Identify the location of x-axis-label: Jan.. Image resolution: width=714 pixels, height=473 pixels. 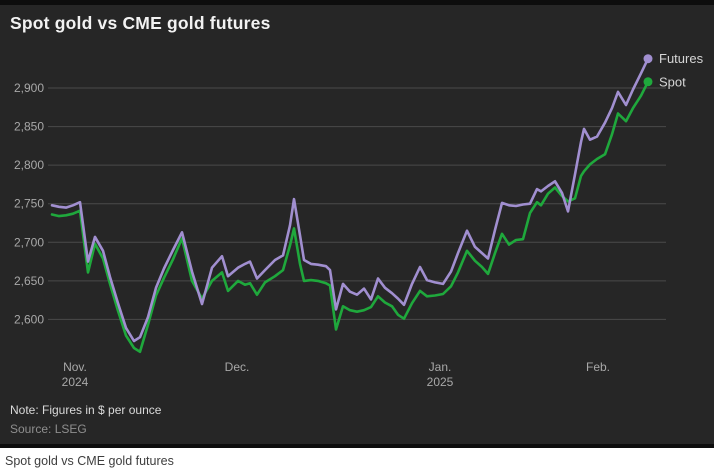
(440, 367).